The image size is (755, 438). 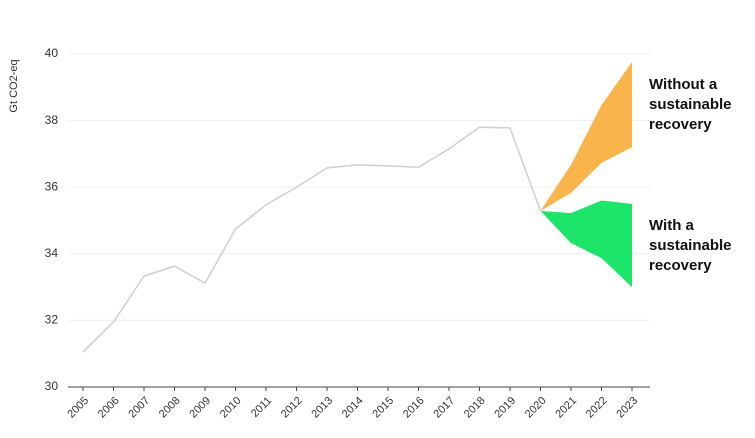 What do you see at coordinates (52, 253) in the screenshot?
I see `y-tick-label: 34` at bounding box center [52, 253].